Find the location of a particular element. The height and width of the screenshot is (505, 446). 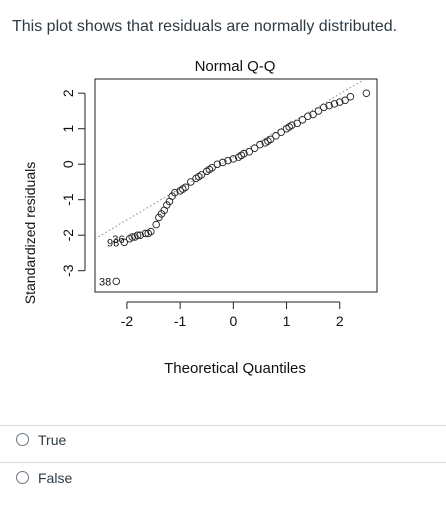

point-label: 38 is located at coordinates (105, 282).